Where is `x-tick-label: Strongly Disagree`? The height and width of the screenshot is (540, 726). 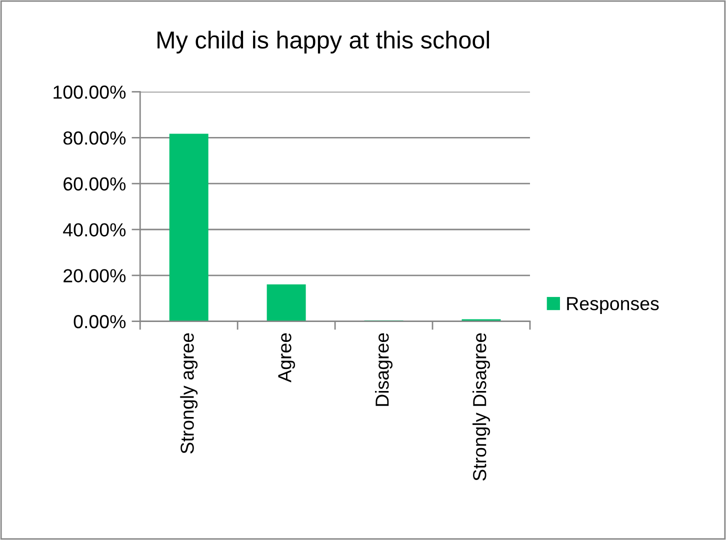
x-tick-label: Strongly Disagree is located at coordinates (481, 407).